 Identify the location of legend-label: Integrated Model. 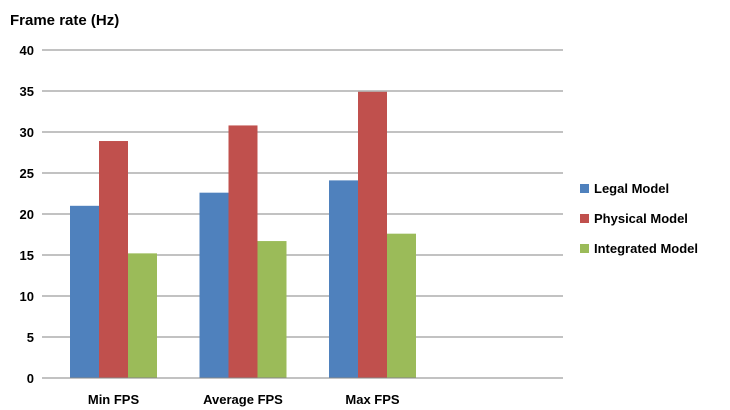
(646, 248).